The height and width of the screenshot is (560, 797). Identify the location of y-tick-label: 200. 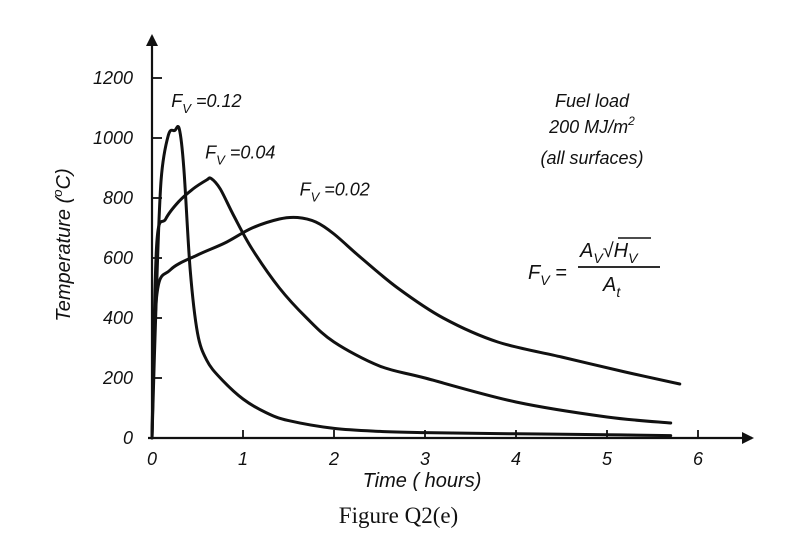
(117, 378).